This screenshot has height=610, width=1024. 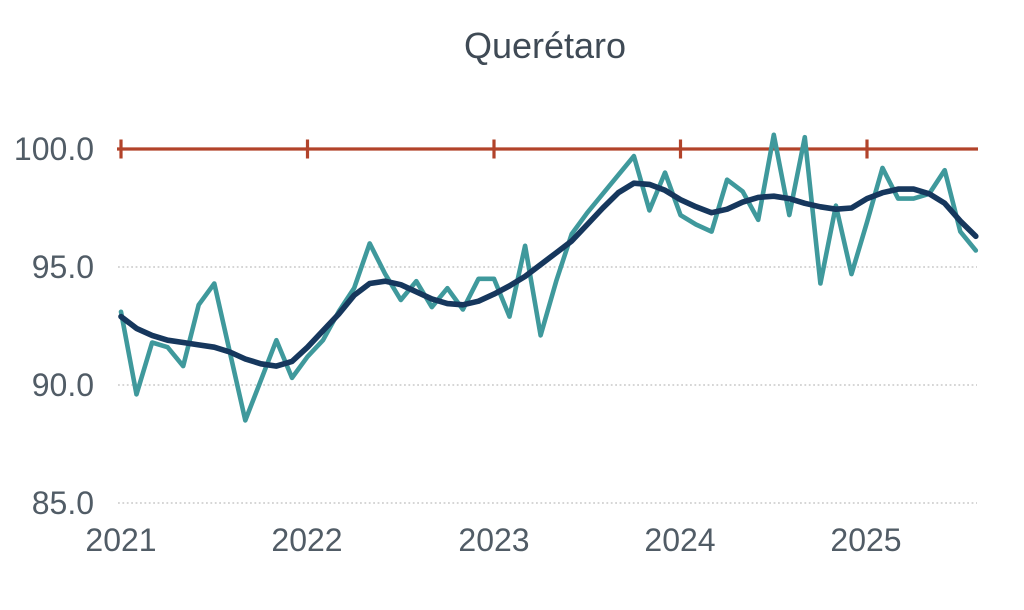 What do you see at coordinates (54, 326) in the screenshot?
I see `y-axis: 100.0 95.0 90.0 85.0` at bounding box center [54, 326].